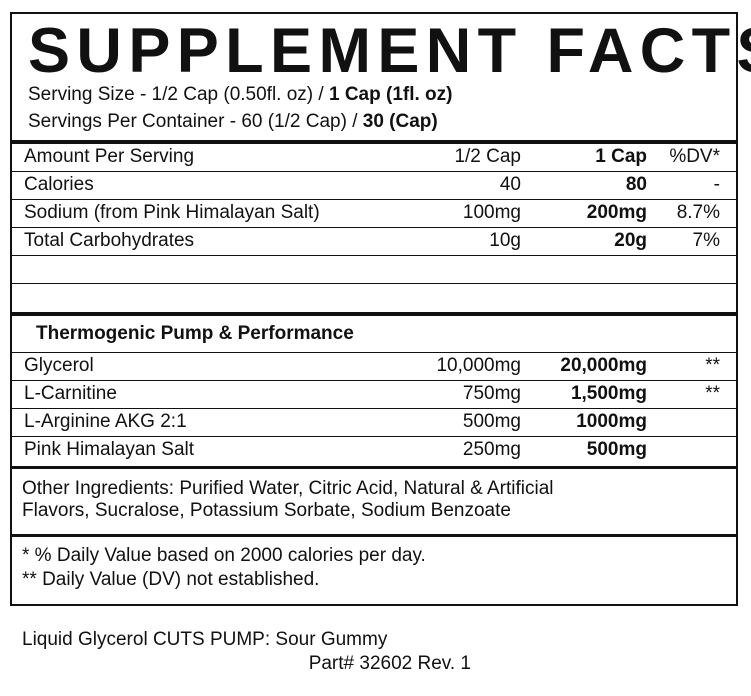 The height and width of the screenshot is (696, 751). What do you see at coordinates (611, 421) in the screenshot?
I see `row-value: 1000mg` at bounding box center [611, 421].